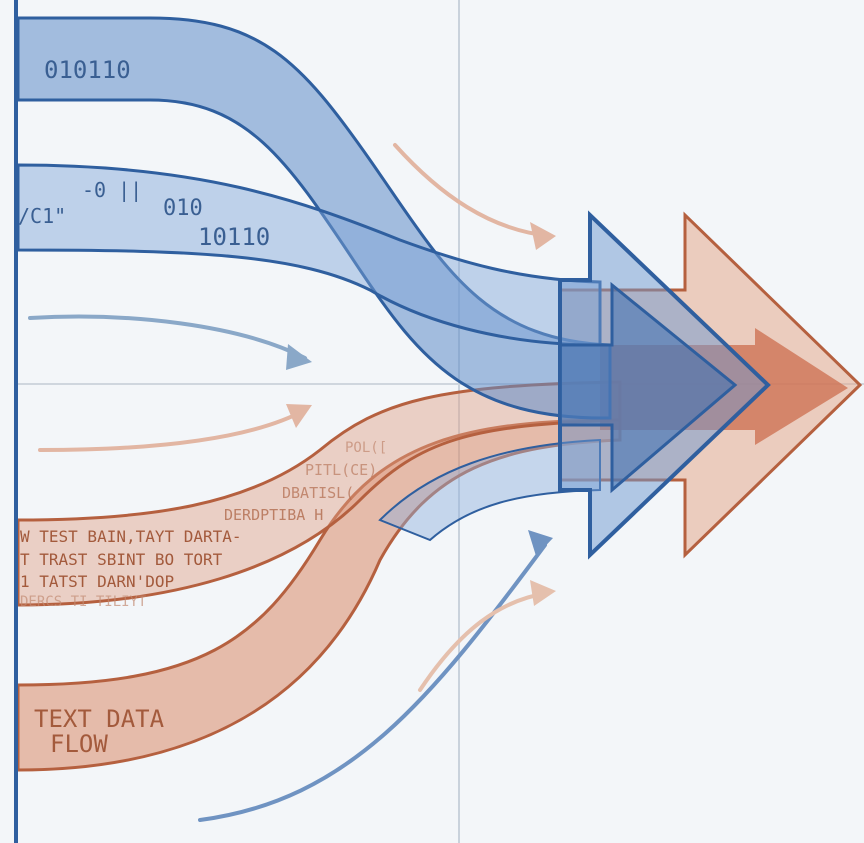 The image size is (864, 843). Describe the element at coordinates (540, 543) in the screenshot. I see `thin-arrow-blue-lower-head` at that location.